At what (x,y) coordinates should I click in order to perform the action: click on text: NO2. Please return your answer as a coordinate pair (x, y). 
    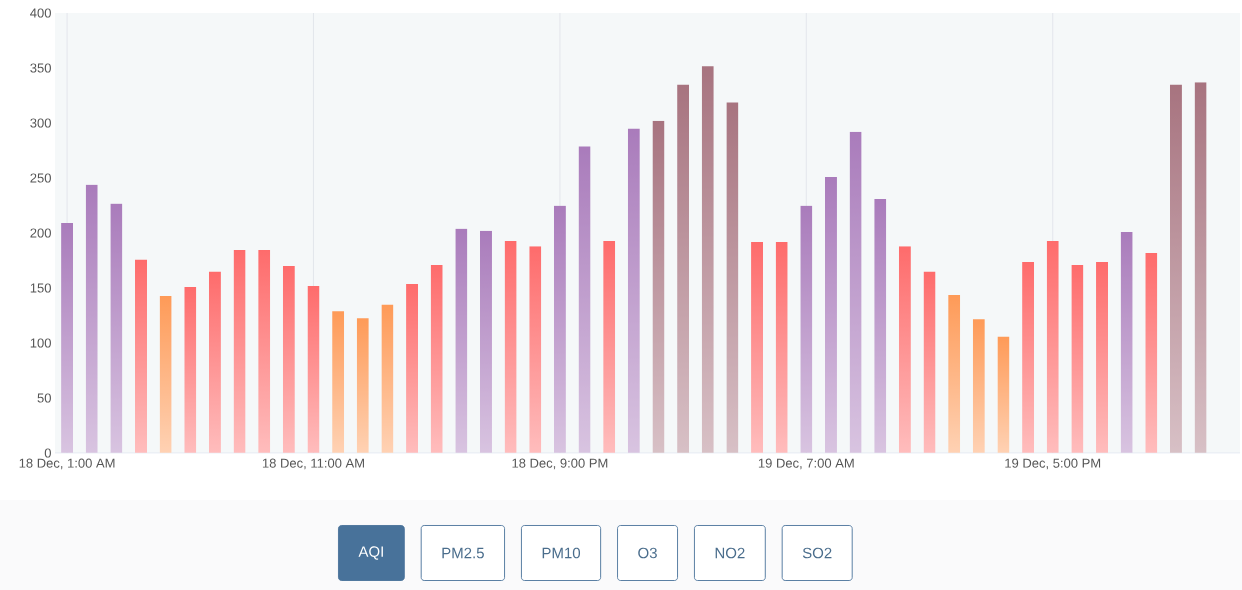
    Looking at the image, I should click on (730, 553).